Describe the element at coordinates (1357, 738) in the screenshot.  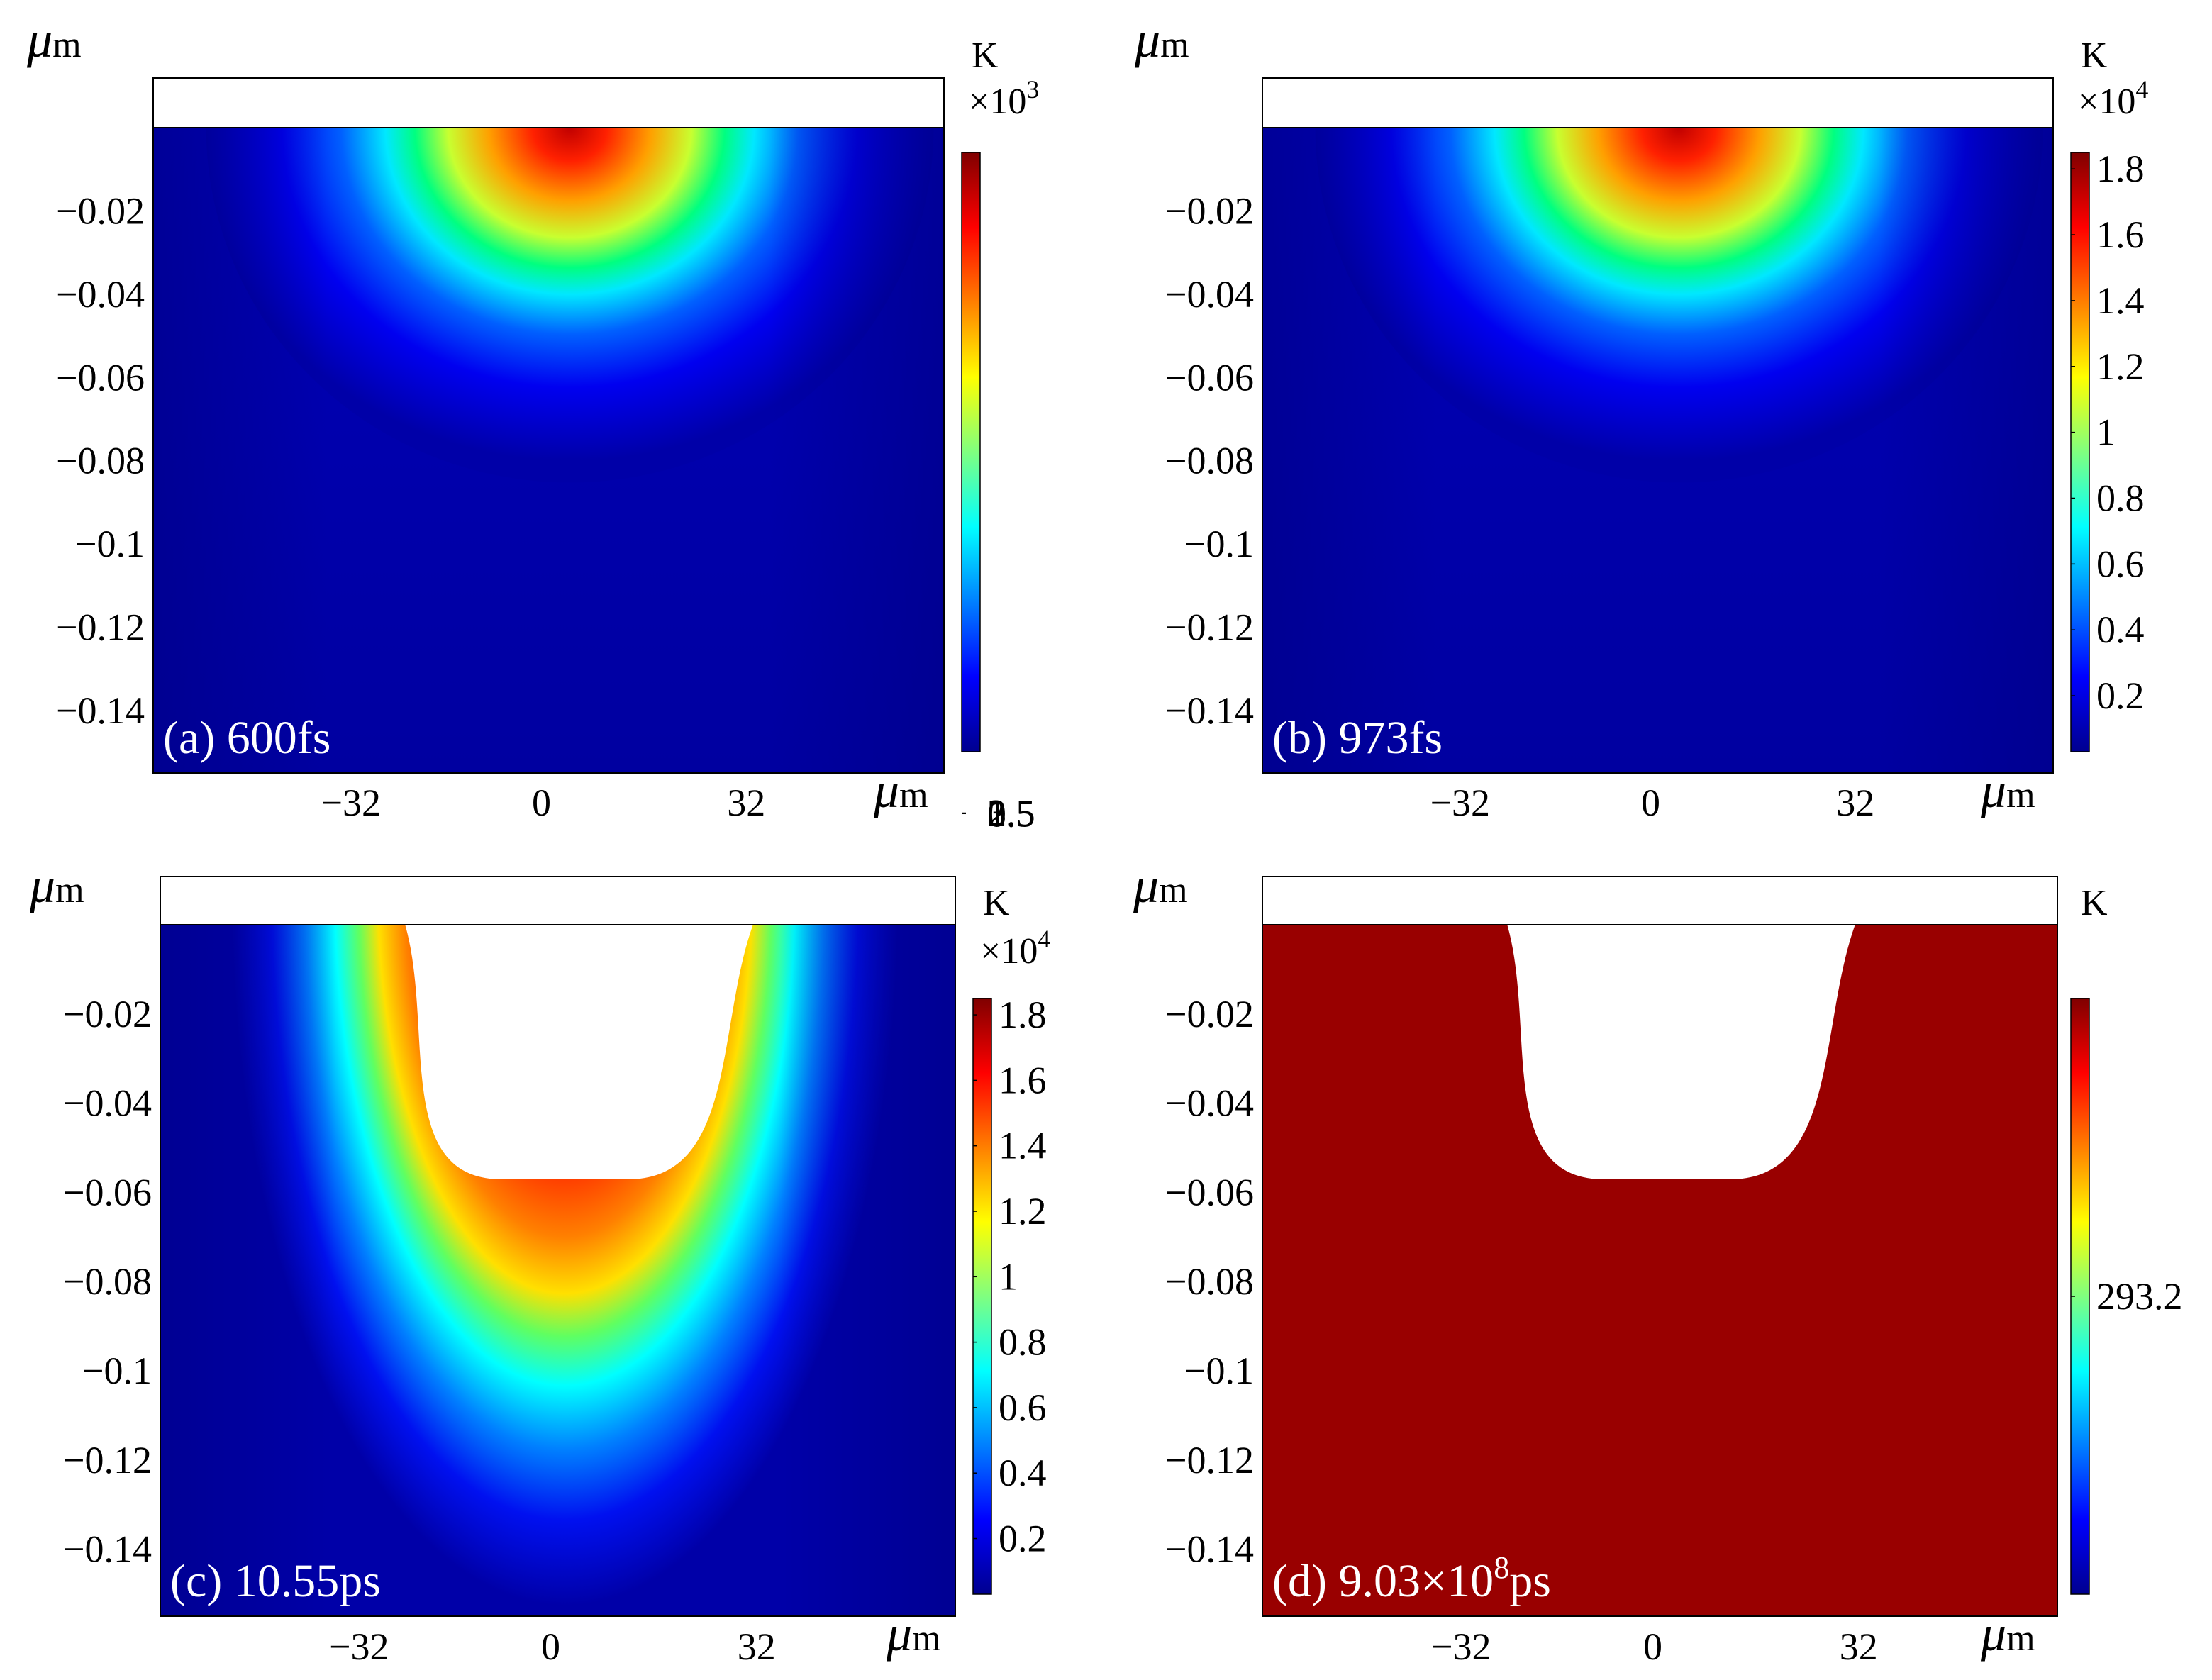
I see `panel-label: (b) 973fs` at that location.